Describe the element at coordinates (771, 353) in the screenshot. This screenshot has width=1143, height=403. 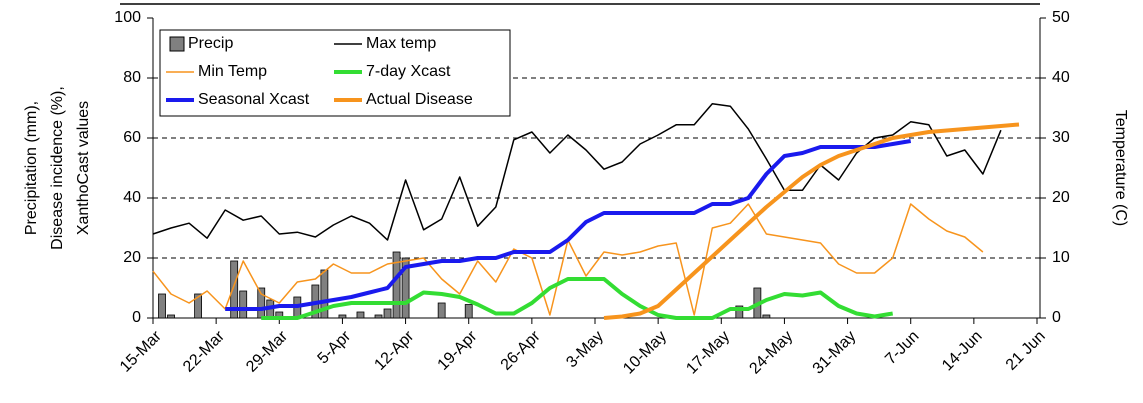
I see `x-tick-label: 24-May` at that location.